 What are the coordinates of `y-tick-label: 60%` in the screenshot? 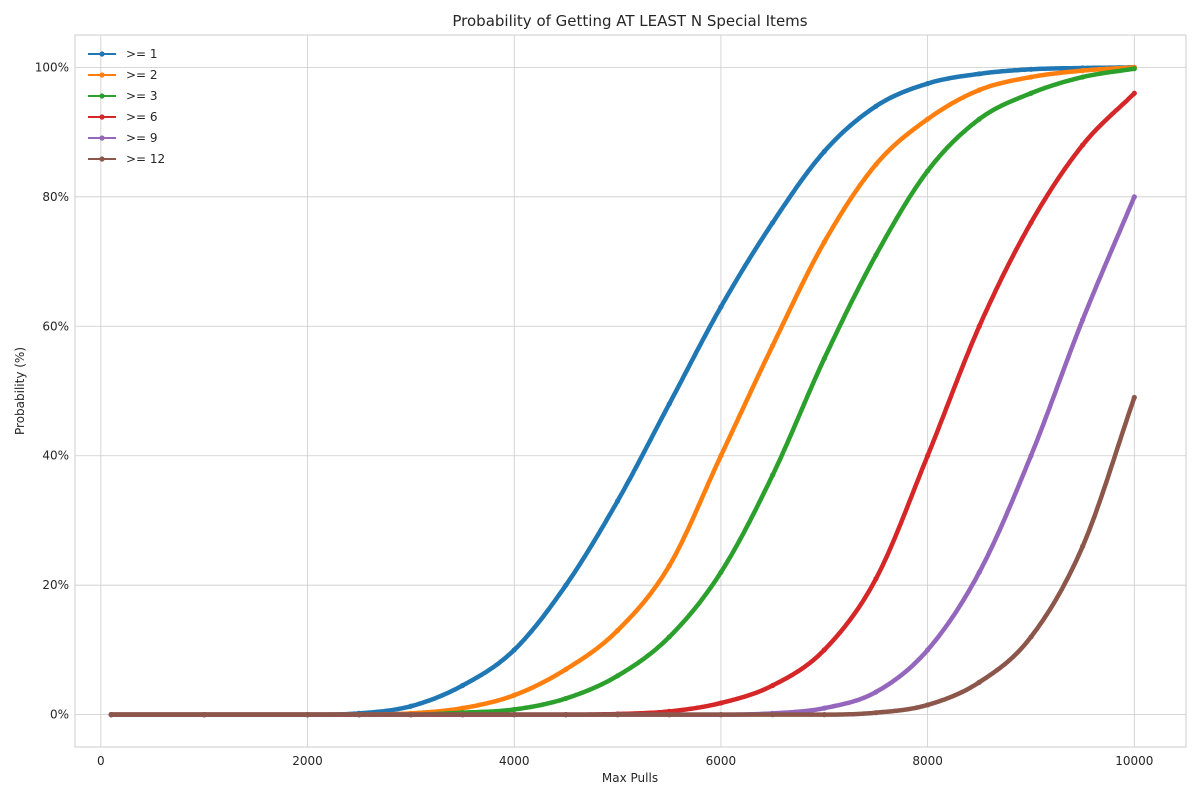 It's located at (55, 326).